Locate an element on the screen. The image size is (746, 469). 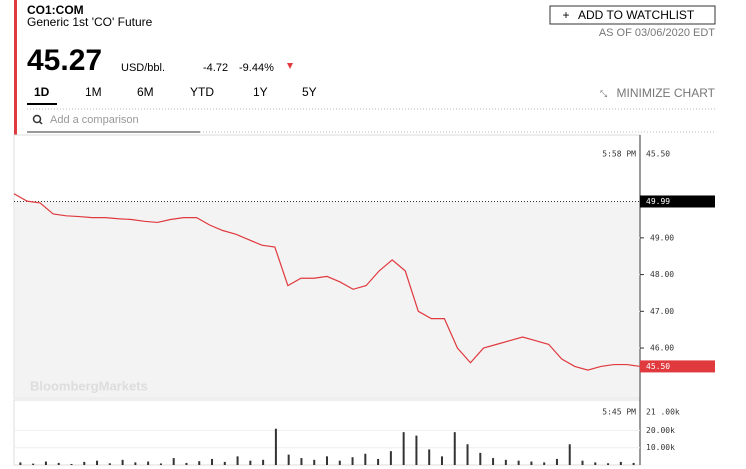
y-tick-label: 47.00 is located at coordinates (662, 311).